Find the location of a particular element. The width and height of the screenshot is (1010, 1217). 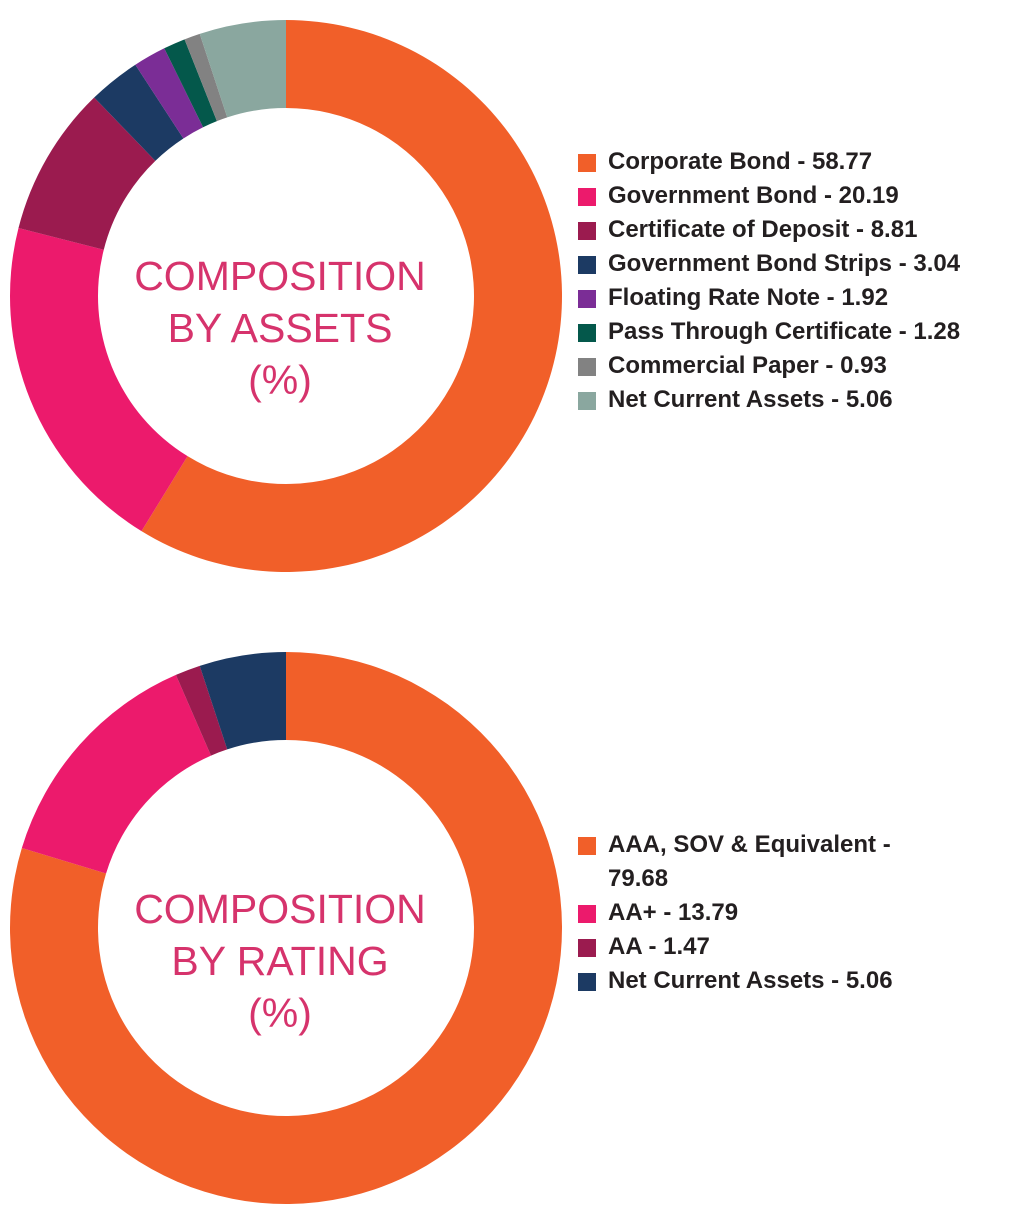

legend-label: Certificate of Deposit - 8.81 is located at coordinates (763, 229).